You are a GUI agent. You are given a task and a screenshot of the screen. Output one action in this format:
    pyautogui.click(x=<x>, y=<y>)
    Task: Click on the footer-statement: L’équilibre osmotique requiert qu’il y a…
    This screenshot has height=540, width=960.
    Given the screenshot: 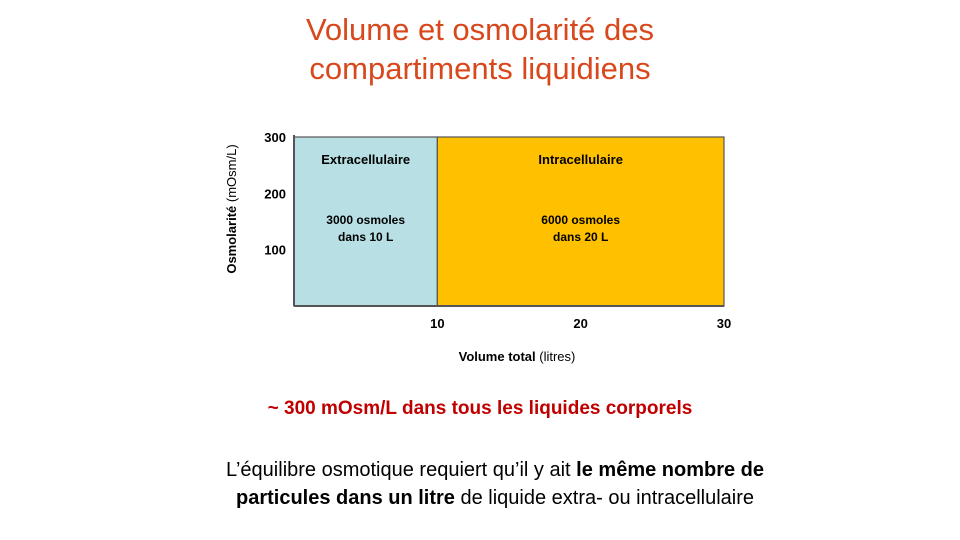 What is the action you would take?
    pyautogui.click(x=480, y=484)
    